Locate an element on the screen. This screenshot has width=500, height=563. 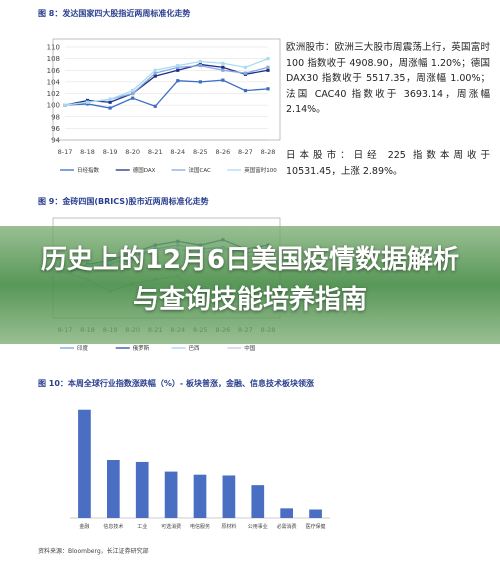
x-tick-label: 工业 is located at coordinates (142, 526).